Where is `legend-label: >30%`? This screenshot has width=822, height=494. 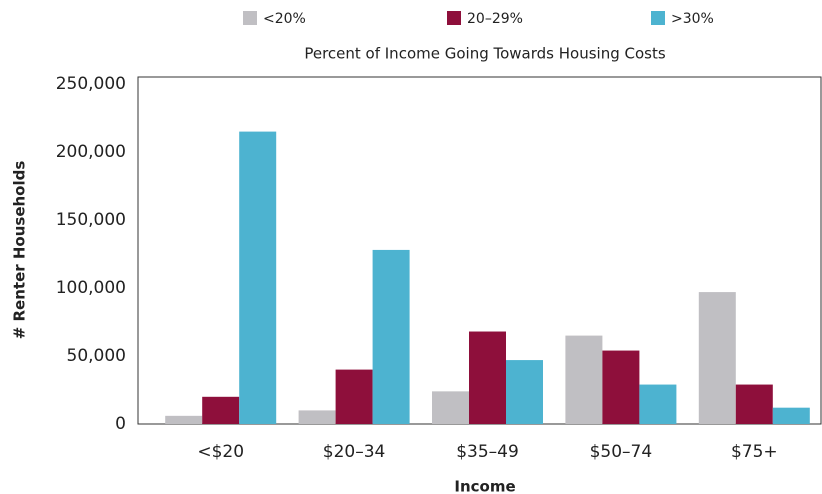 legend-label: >30% is located at coordinates (692, 19).